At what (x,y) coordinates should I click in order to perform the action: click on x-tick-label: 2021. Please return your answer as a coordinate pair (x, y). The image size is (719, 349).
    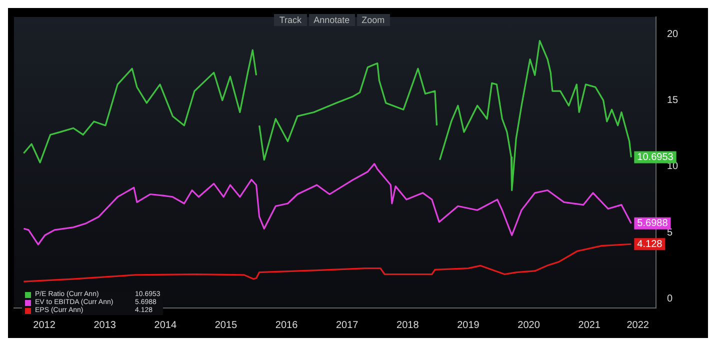
    Looking at the image, I should click on (589, 325).